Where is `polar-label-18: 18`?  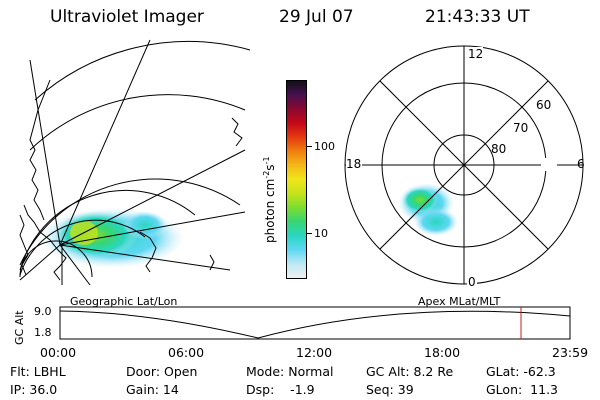
polar-label-18: 18 is located at coordinates (354, 164).